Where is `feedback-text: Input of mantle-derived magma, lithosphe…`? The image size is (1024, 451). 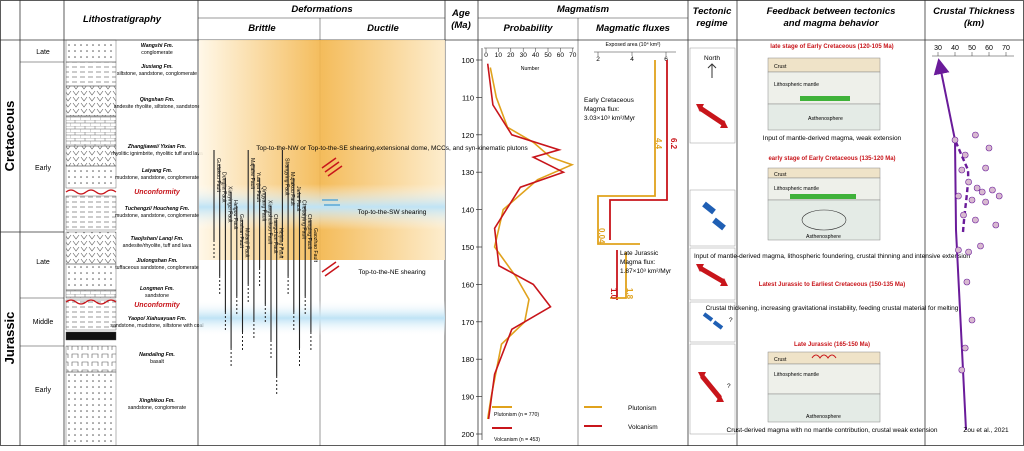
feedback-text: Input of mantle-derived magma, lithosphe… is located at coordinates (832, 256).